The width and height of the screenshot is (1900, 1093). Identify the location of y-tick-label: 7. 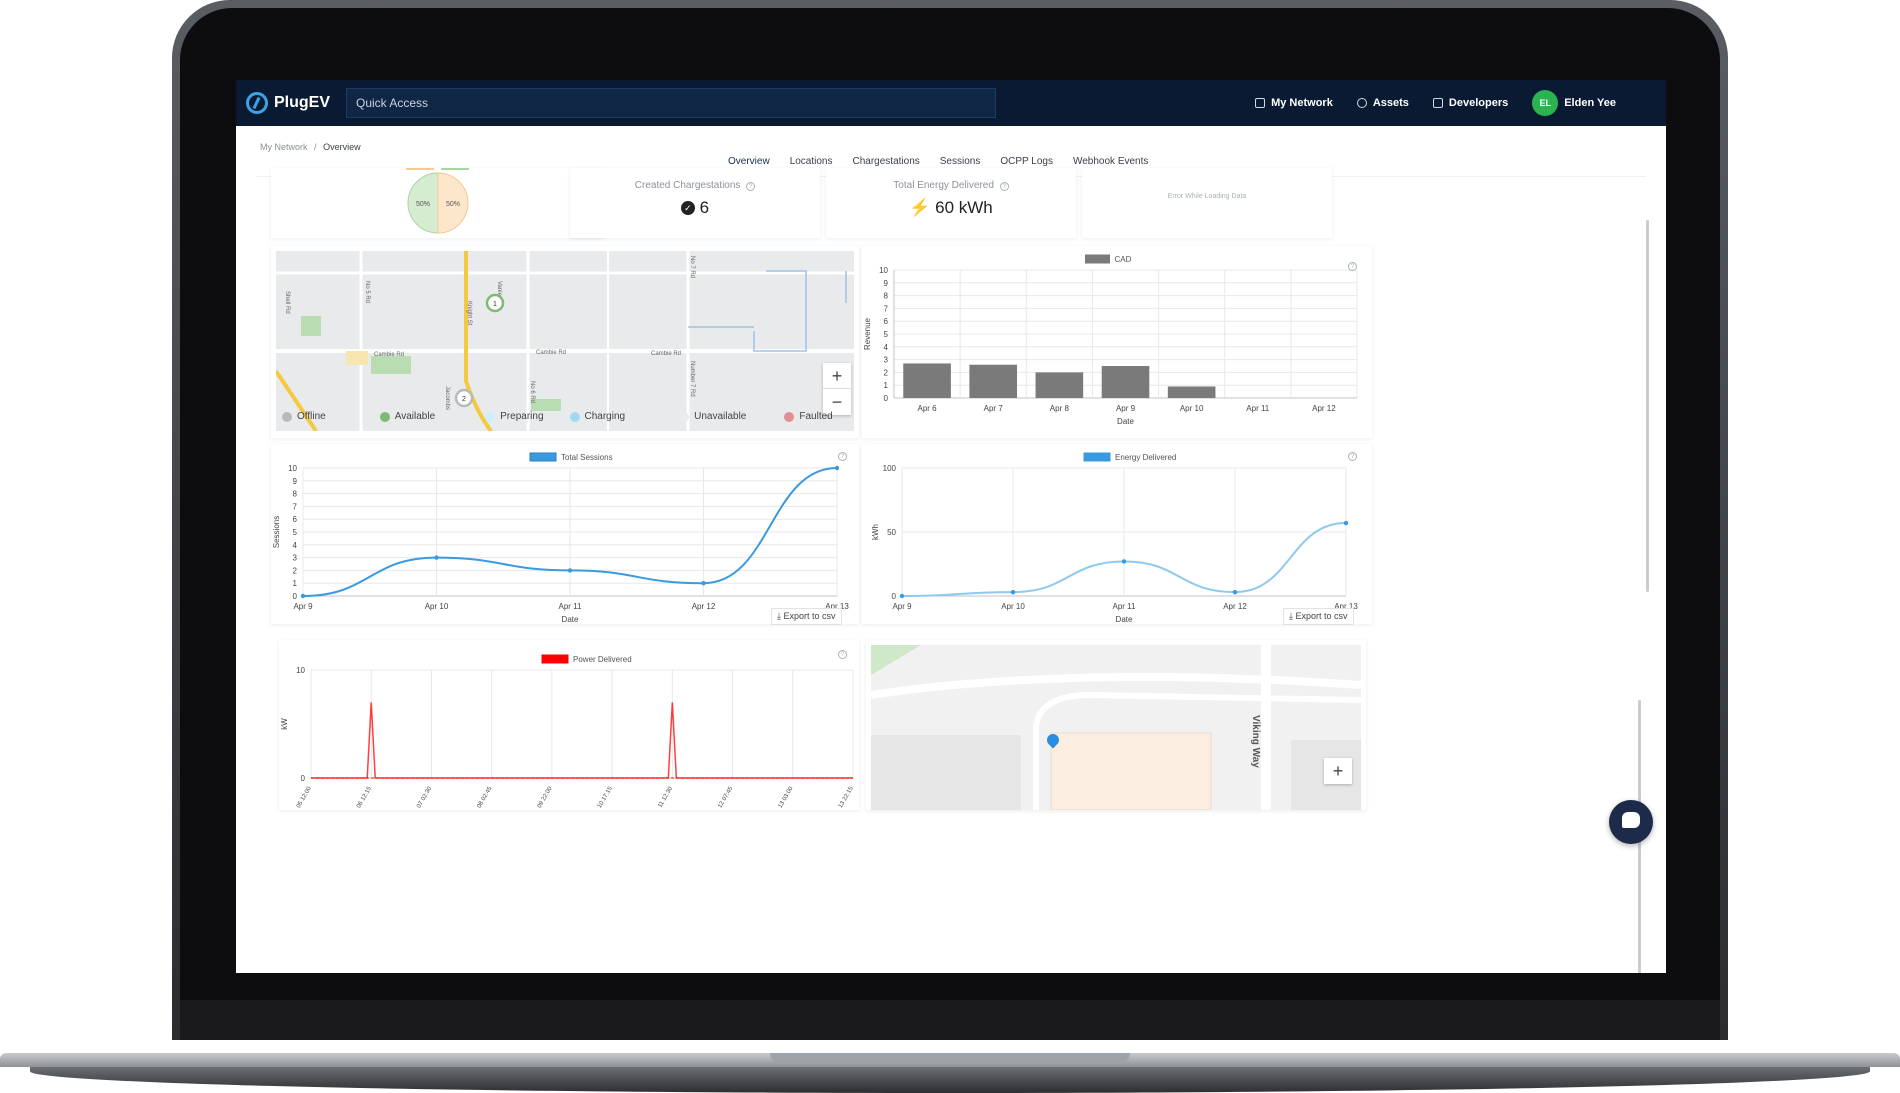
(295, 506).